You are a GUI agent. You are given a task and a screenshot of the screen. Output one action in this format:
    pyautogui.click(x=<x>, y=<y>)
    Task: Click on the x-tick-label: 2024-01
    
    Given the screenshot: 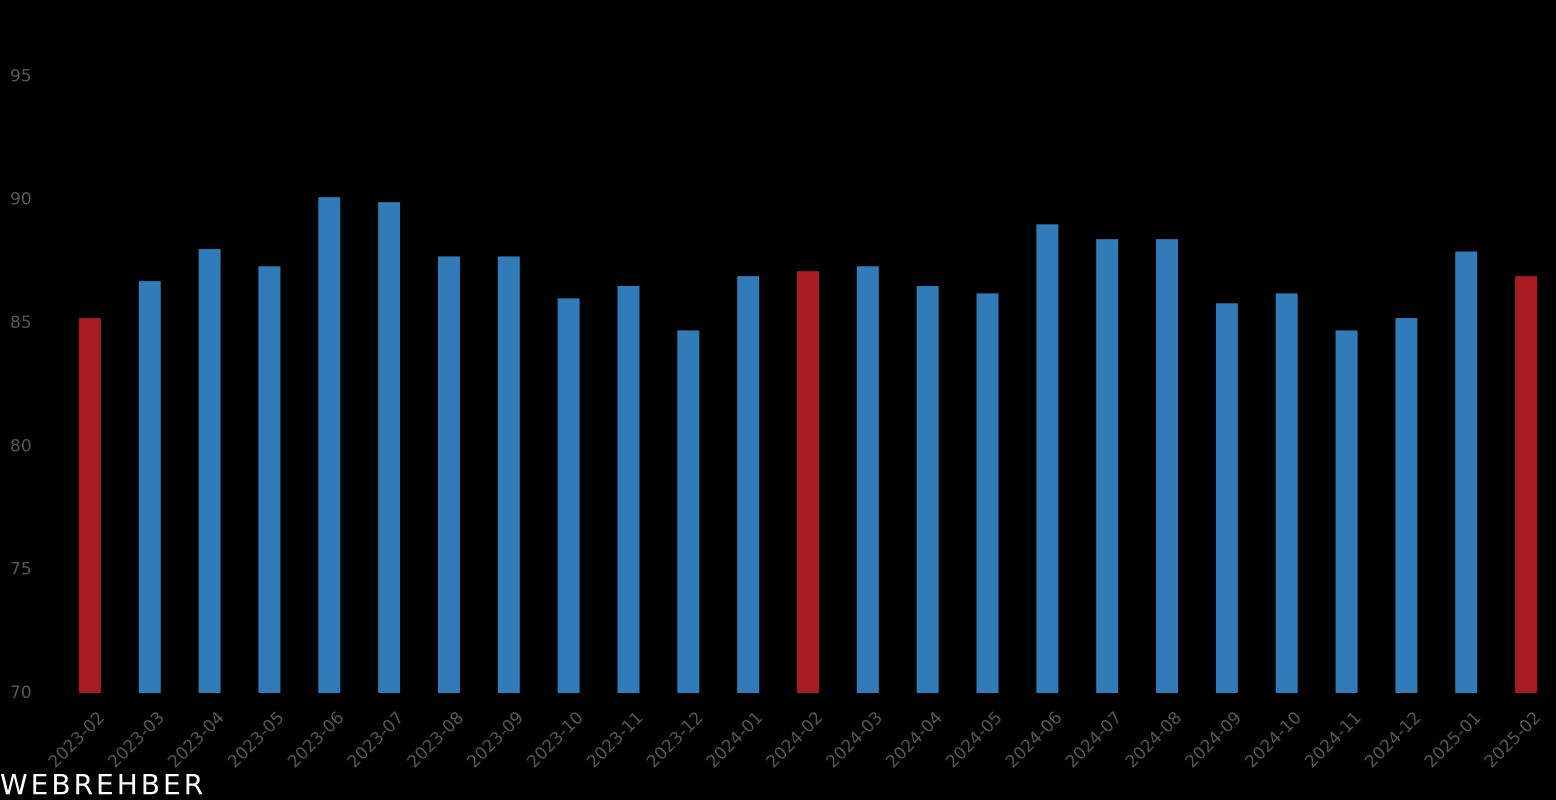 What is the action you would take?
    pyautogui.click(x=735, y=740)
    